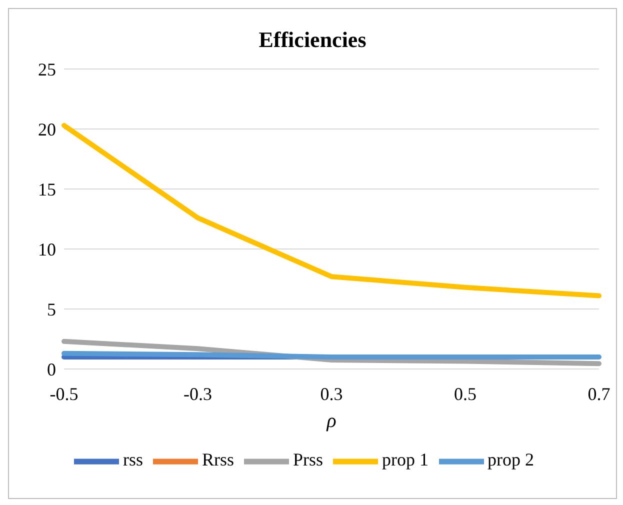  I want to click on x-tick-label: 0.5, so click(465, 394).